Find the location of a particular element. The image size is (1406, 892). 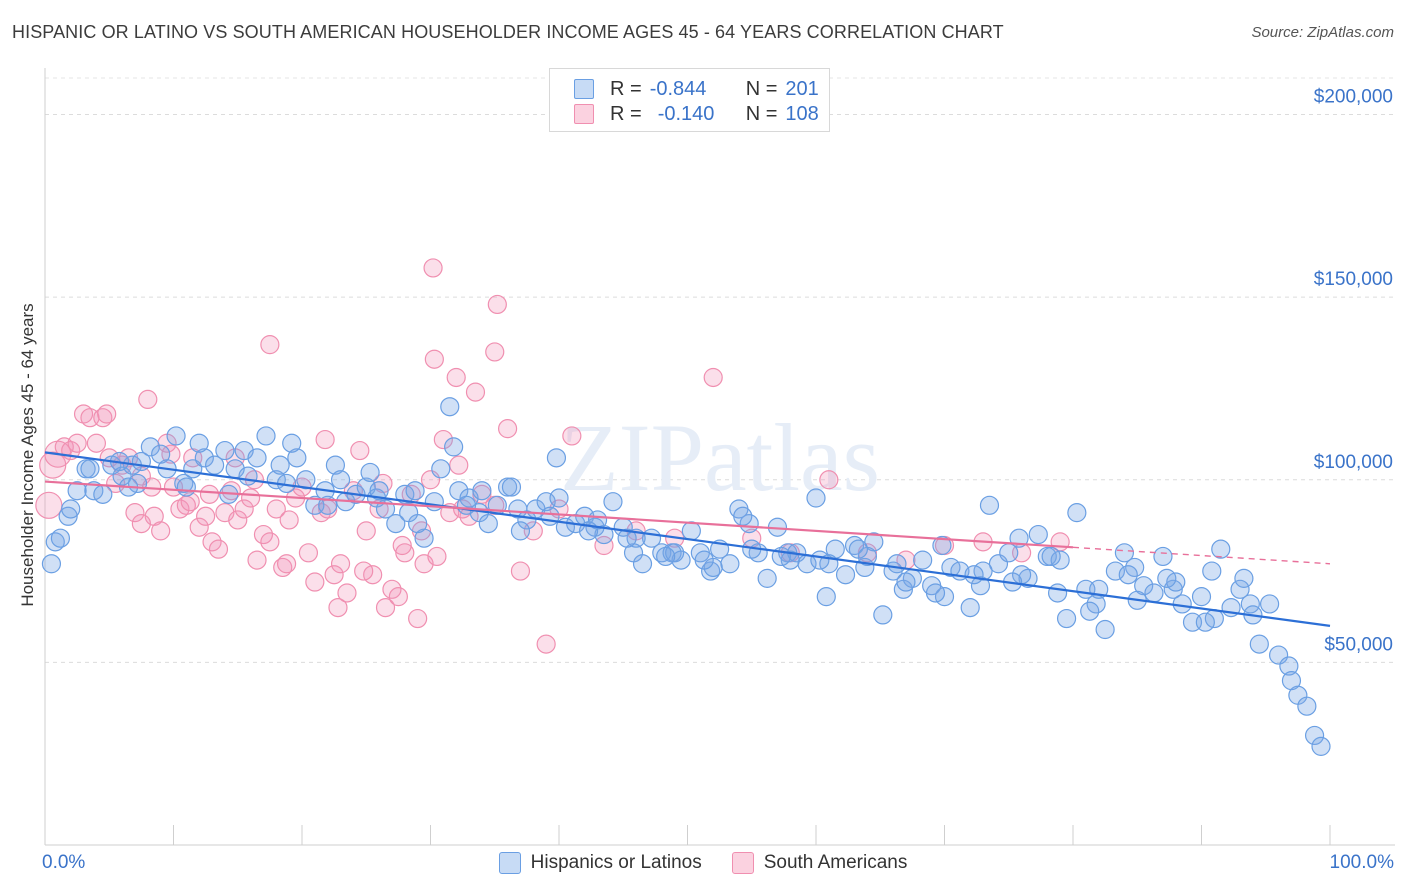

legend-item-hispanics: Hispanics or Latinos is located at coordinates (600, 863).